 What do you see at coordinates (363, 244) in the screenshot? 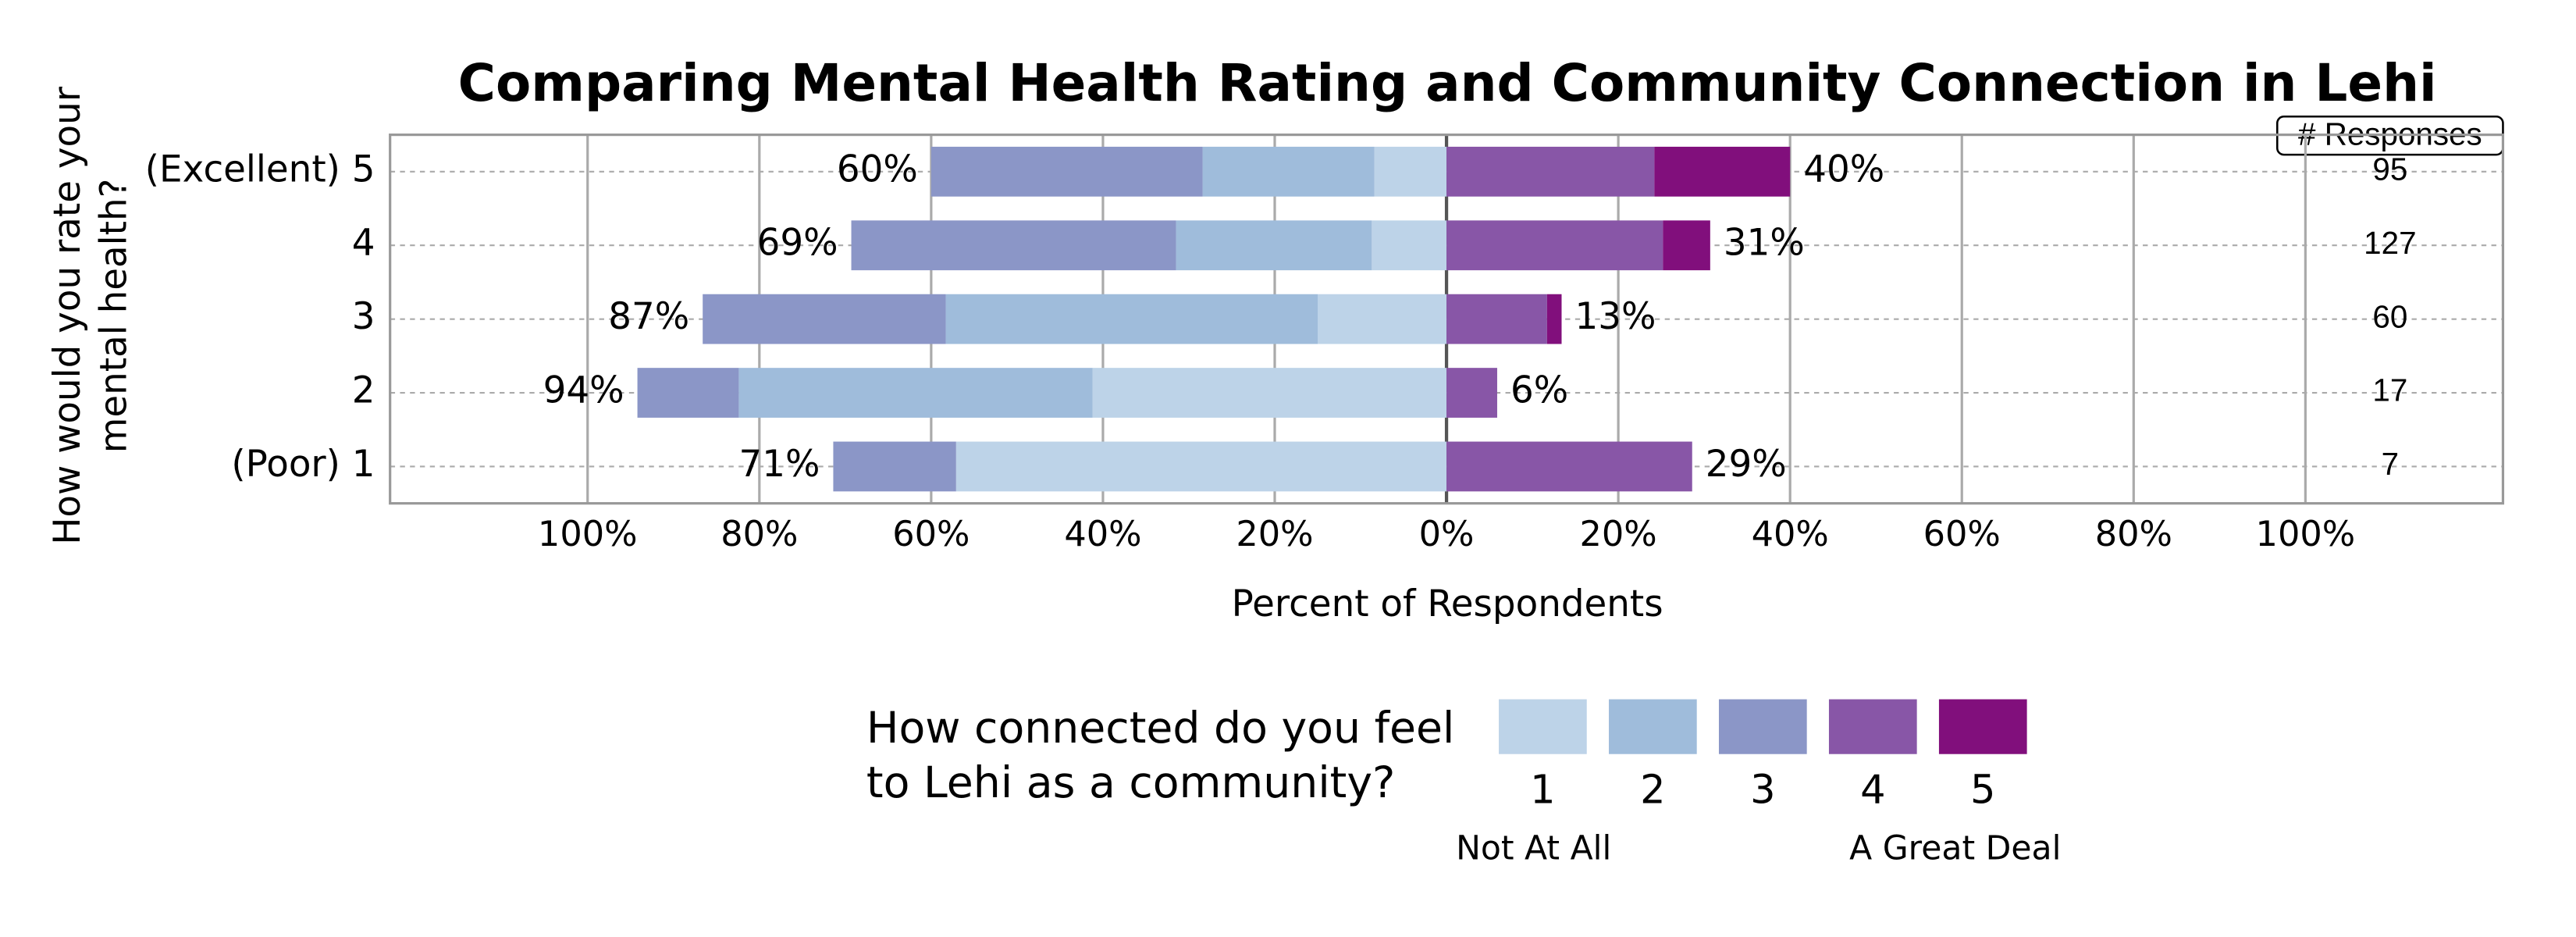
I see `y-tick-label: 4` at bounding box center [363, 244].